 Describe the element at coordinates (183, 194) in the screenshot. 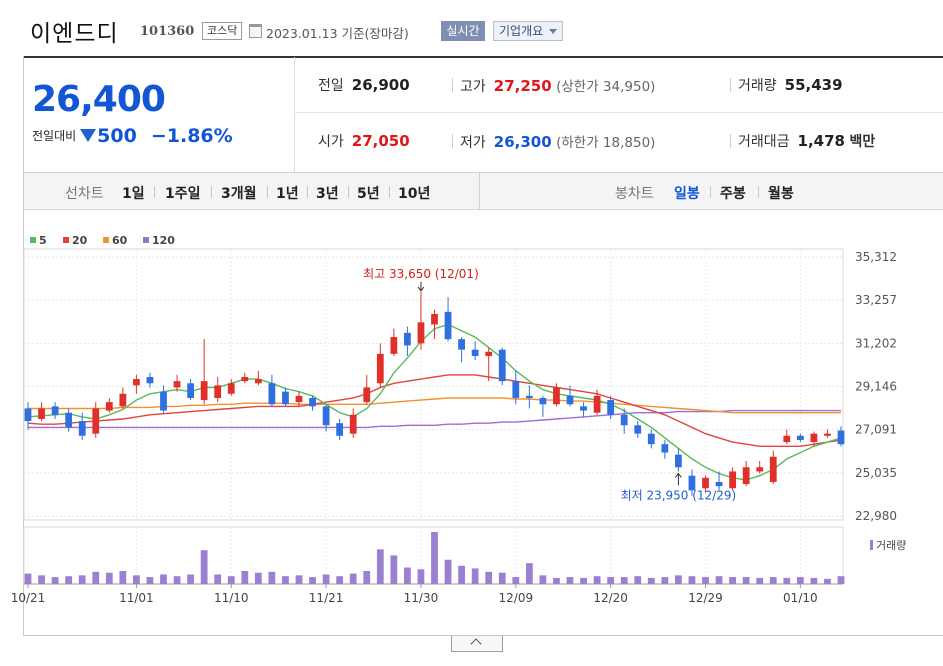

I see `period-1w: 1주일` at that location.